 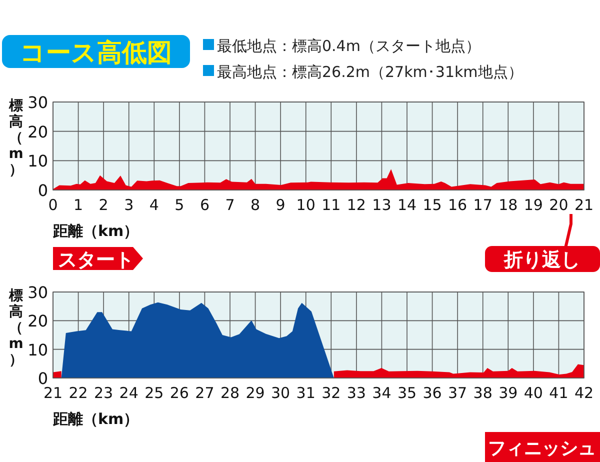 What do you see at coordinates (508, 393) in the screenshot?
I see `x-tick-label: 39` at bounding box center [508, 393].